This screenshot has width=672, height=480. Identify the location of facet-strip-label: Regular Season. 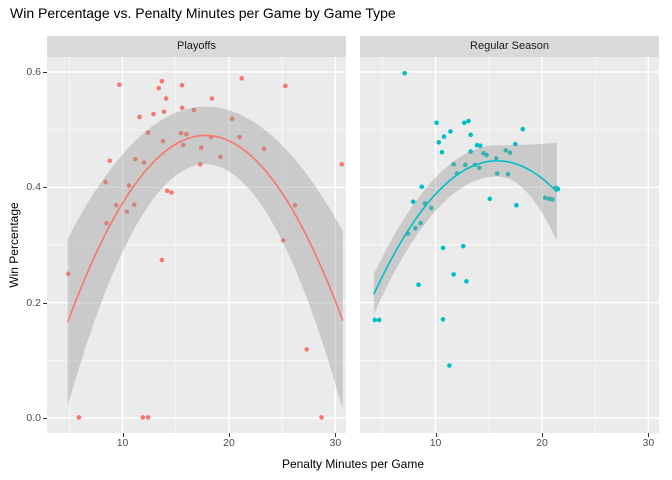
(509, 46).